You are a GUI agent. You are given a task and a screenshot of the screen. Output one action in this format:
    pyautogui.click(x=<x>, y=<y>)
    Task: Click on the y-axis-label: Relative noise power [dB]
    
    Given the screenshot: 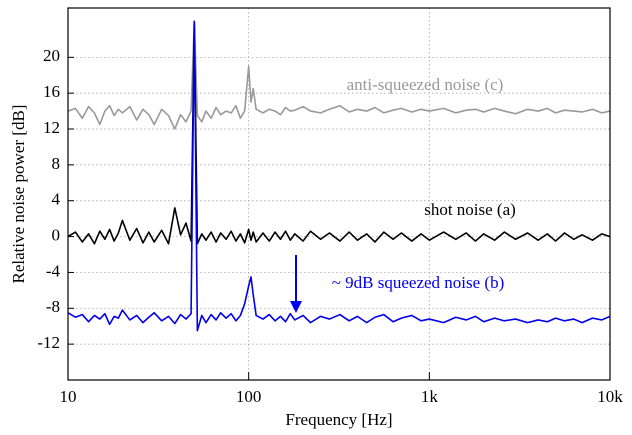 What is the action you would take?
    pyautogui.click(x=18, y=194)
    